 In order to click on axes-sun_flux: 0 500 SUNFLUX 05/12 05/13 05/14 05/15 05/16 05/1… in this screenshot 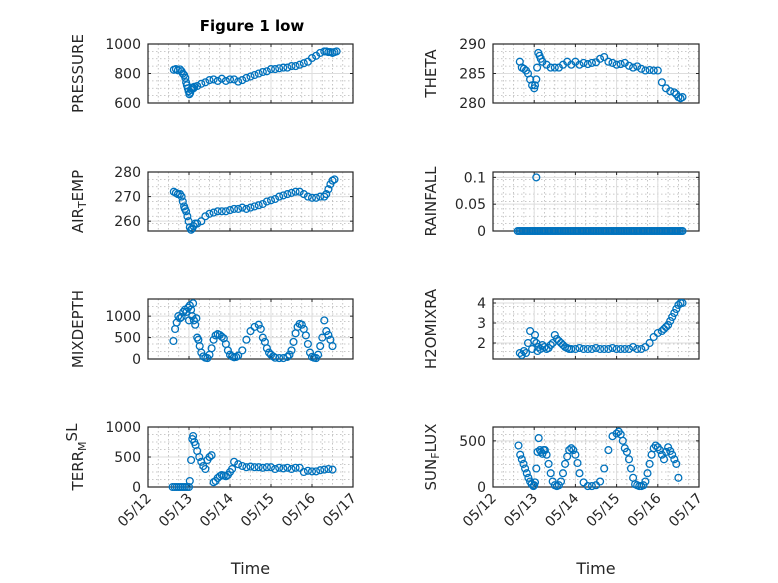, I will do `click(564, 501)`.